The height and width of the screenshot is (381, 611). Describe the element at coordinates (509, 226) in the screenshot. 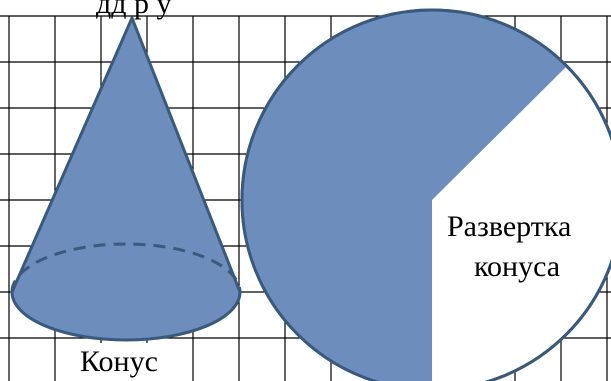

I see `development-caption-line1: Развертка` at that location.